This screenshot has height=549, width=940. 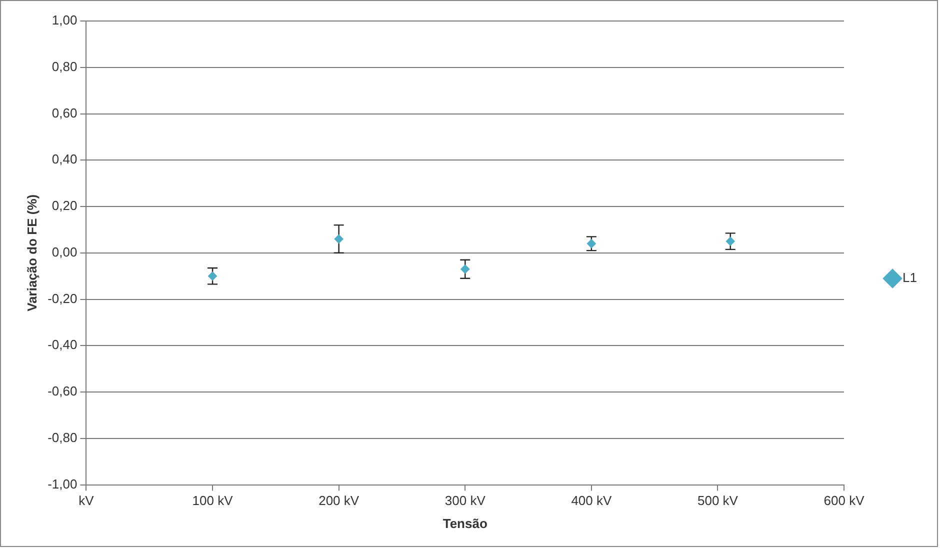 I want to click on legend-label: L1, so click(x=910, y=278).